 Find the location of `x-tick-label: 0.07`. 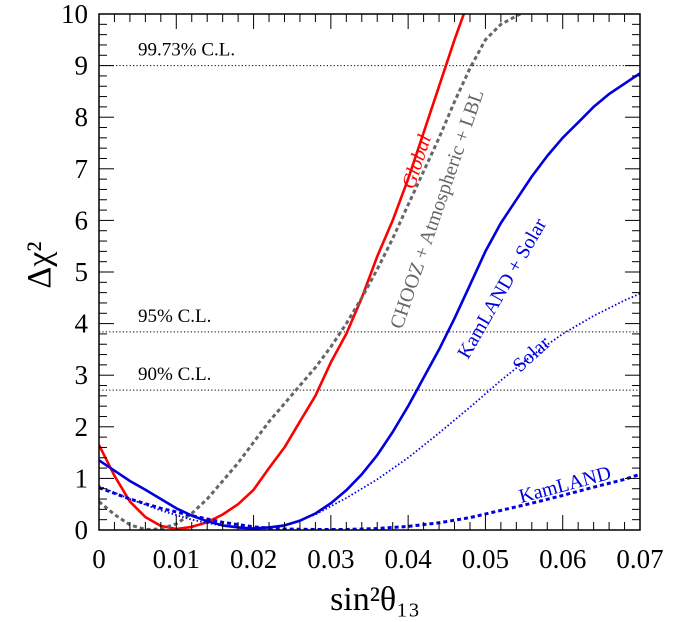

x-tick-label: 0.07 is located at coordinates (639, 559).